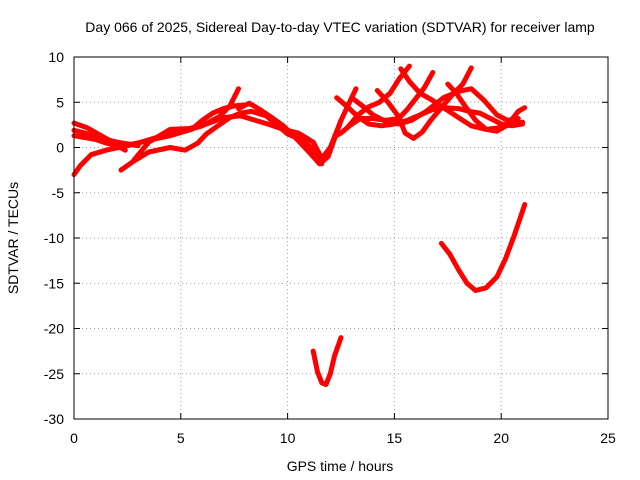 The image size is (640, 480). What do you see at coordinates (288, 438) in the screenshot?
I see `x-tick-label: 10` at bounding box center [288, 438].